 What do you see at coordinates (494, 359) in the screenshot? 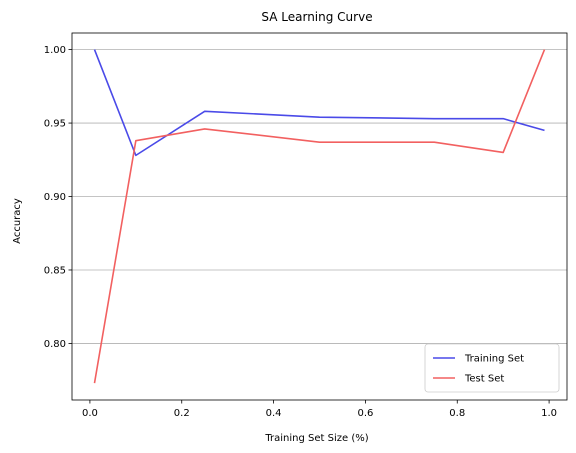
I see `legend-label-training-set: Training Set` at bounding box center [494, 359].